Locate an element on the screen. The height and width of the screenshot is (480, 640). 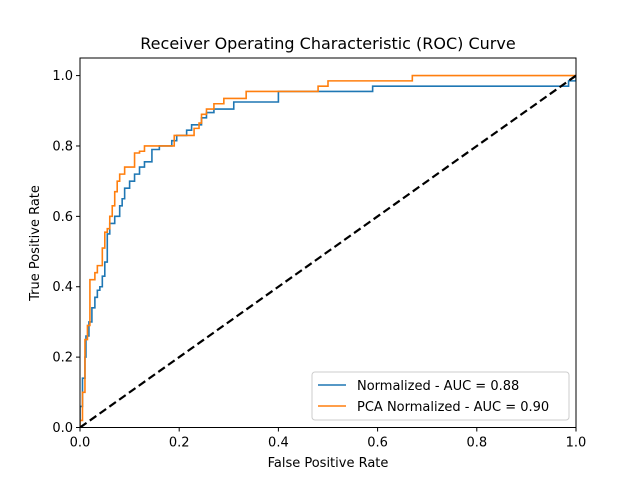
y-tick-label: 1.0 is located at coordinates (62, 76).